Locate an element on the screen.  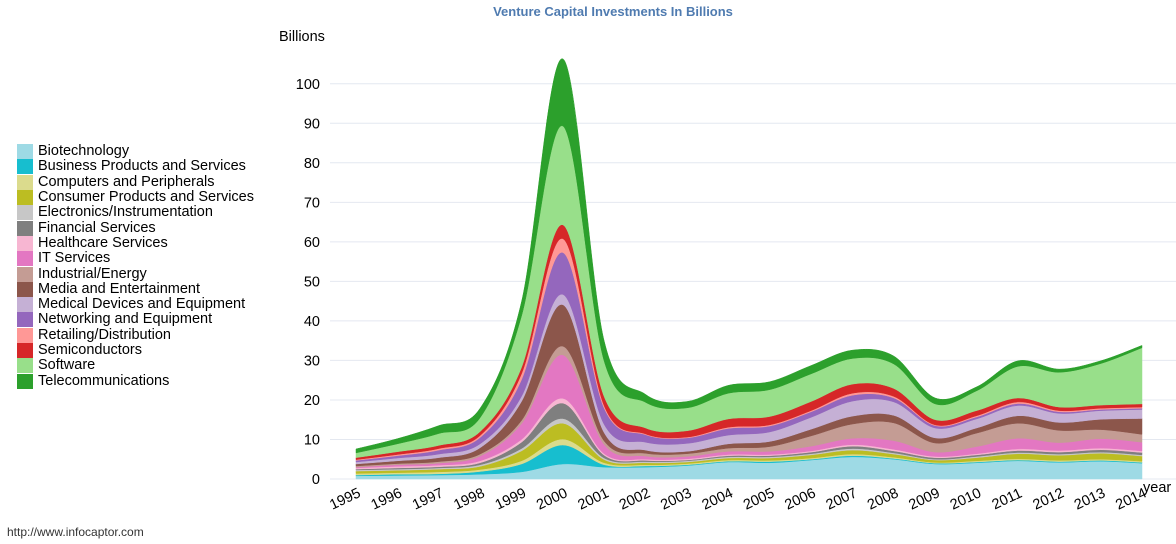
x-tick-label: 2010 is located at coordinates (966, 499).